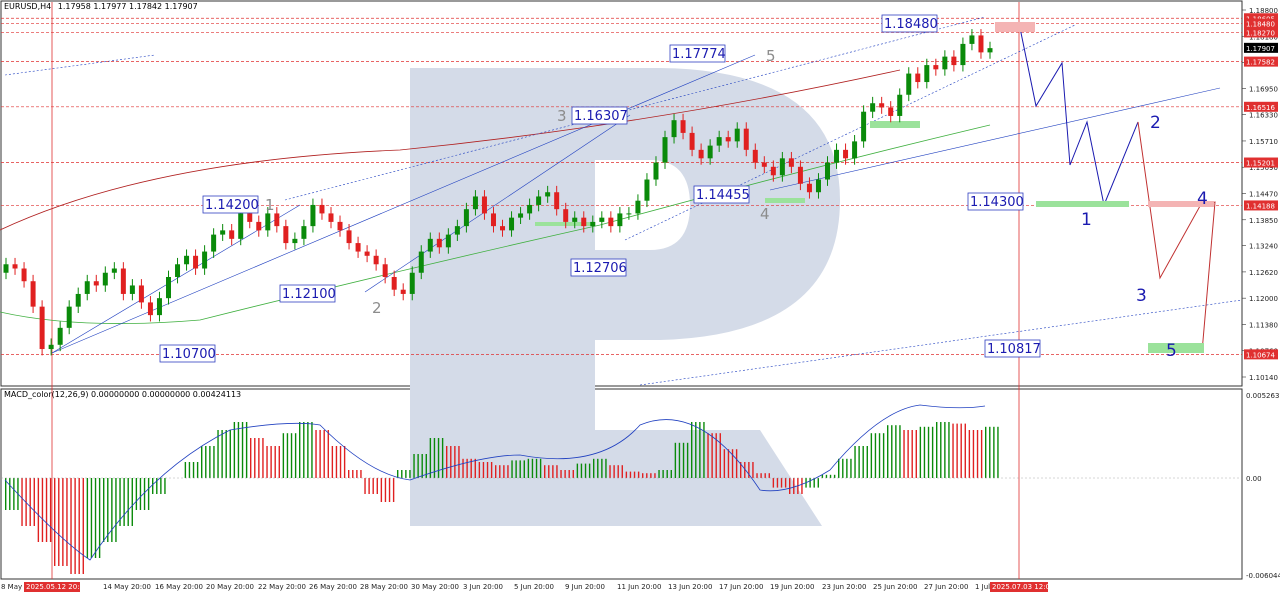 This screenshot has width=1280, height=593. I want to click on time-highlight-end: 2025.07.03 12:00, so click(1023, 587).